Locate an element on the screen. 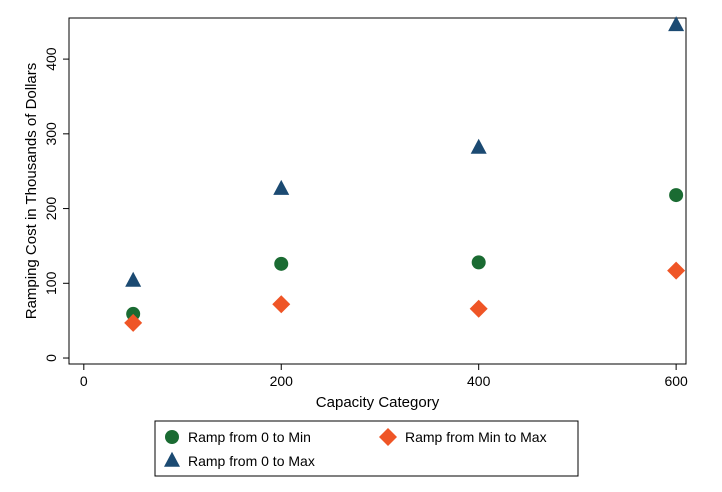  x-axis: 0 200 400 600 is located at coordinates (384, 376).